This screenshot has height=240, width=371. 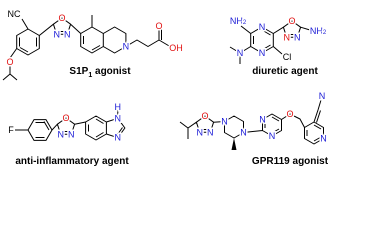 I want to click on label-text: S1P, so click(x=78, y=71).